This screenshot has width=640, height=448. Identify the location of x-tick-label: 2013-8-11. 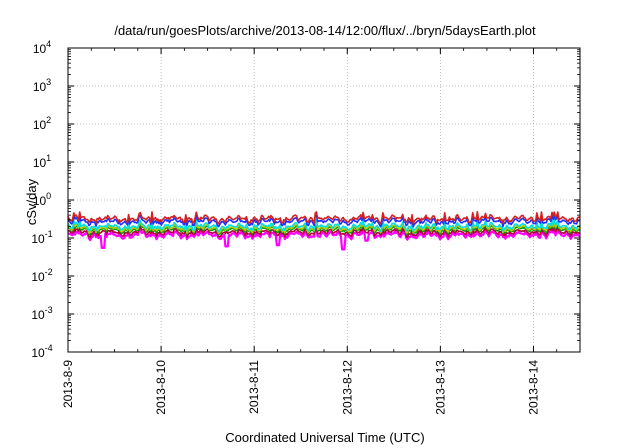
(254, 387).